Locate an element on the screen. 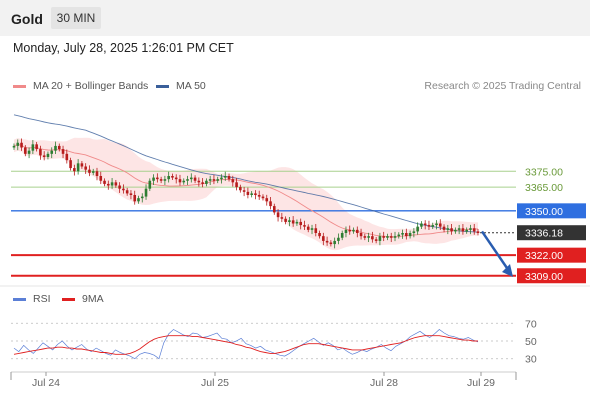 The height and width of the screenshot is (400, 590). level-label-3350.00: 3350.00 is located at coordinates (544, 212).